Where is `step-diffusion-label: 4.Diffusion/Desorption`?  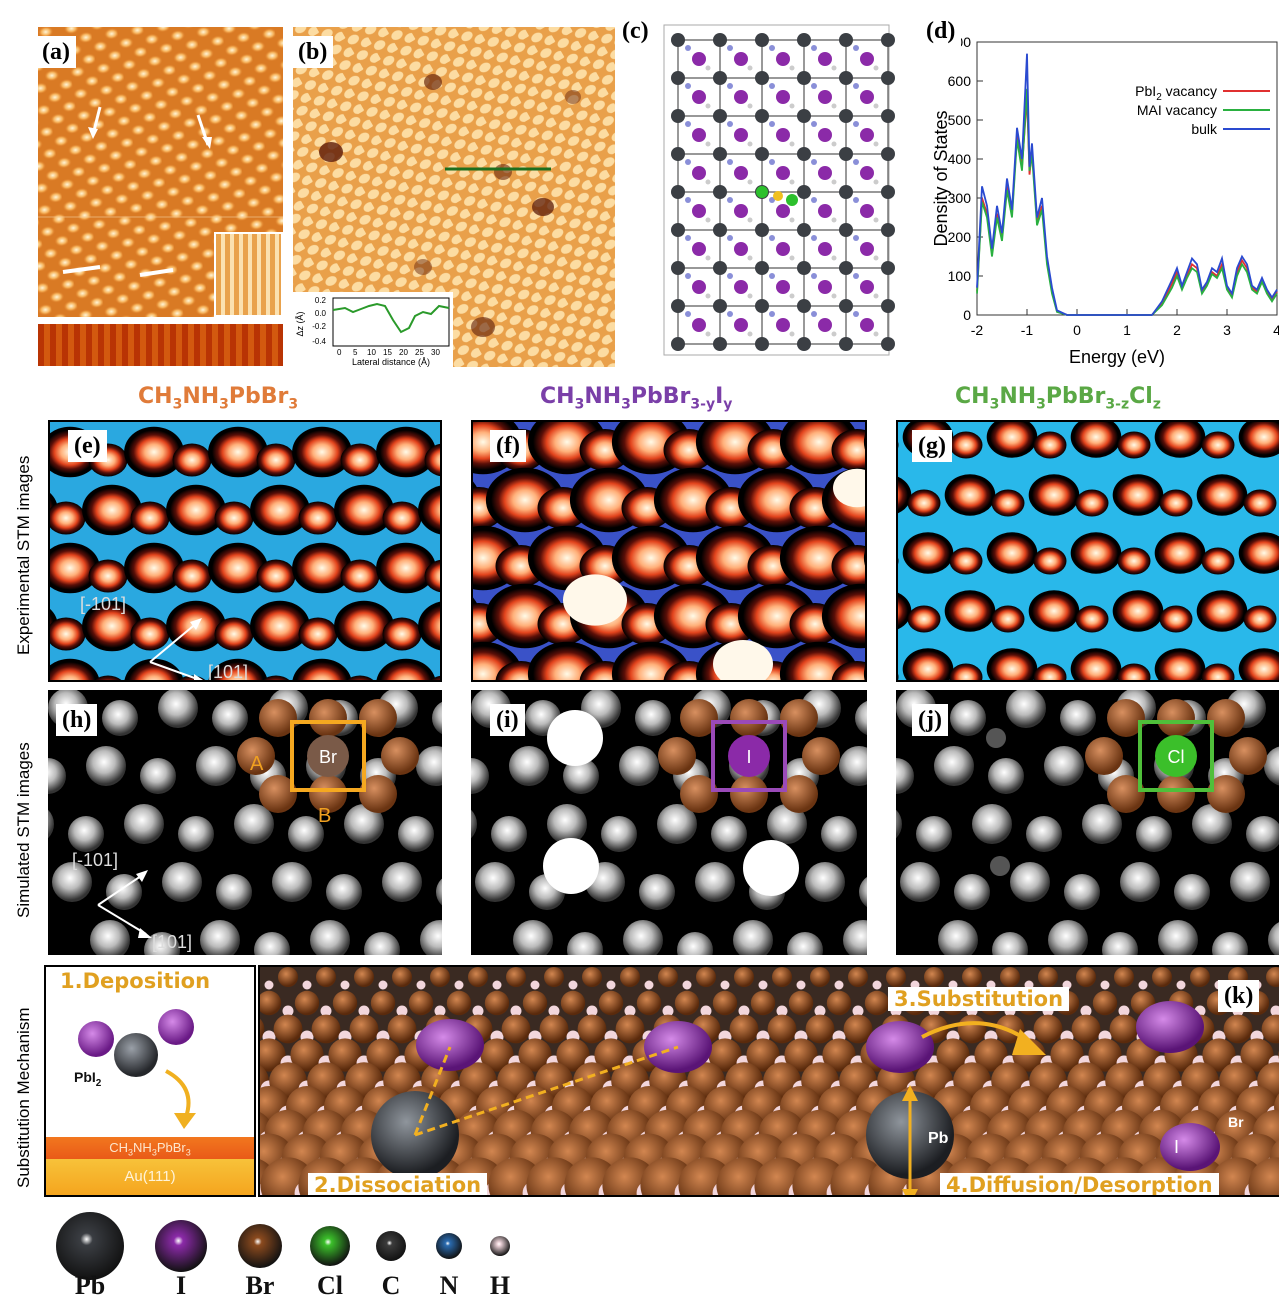 step-diffusion-label: 4.Diffusion/Desorption is located at coordinates (1079, 1184).